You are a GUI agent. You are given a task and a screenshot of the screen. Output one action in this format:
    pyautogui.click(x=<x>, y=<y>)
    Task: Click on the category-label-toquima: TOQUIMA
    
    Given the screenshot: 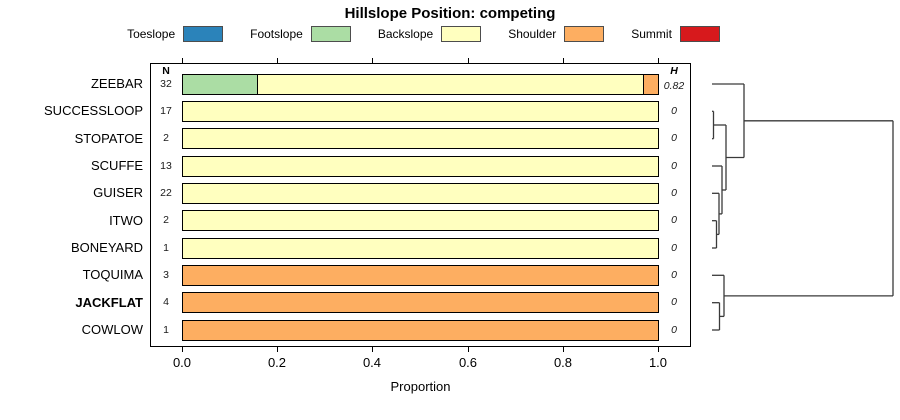 What is the action you would take?
    pyautogui.click(x=112, y=274)
    